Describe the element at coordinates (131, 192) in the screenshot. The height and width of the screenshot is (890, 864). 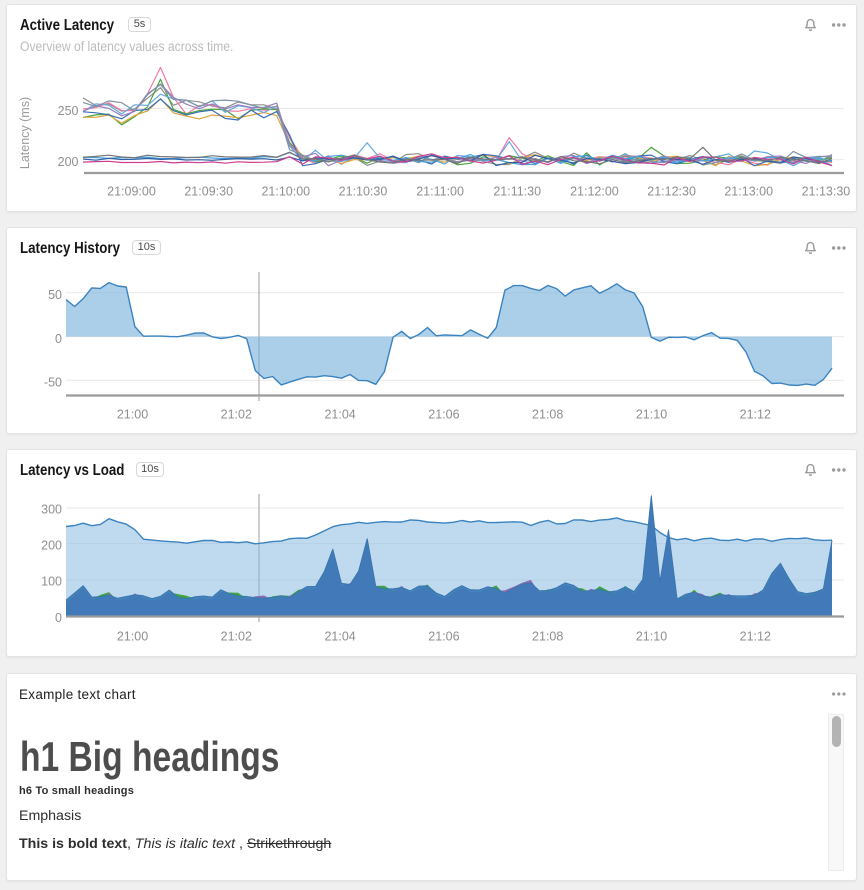
I see `svg-text: 21:09:00` at that location.